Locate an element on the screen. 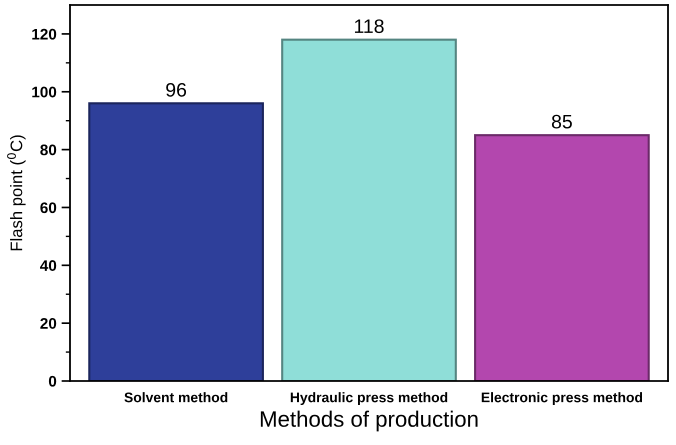 The image size is (676, 445). bar is located at coordinates (562, 257).